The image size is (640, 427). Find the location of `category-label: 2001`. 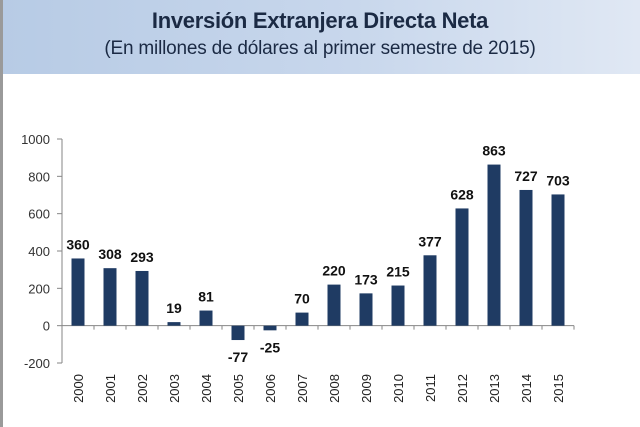

category-label: 2001 is located at coordinates (110, 388).